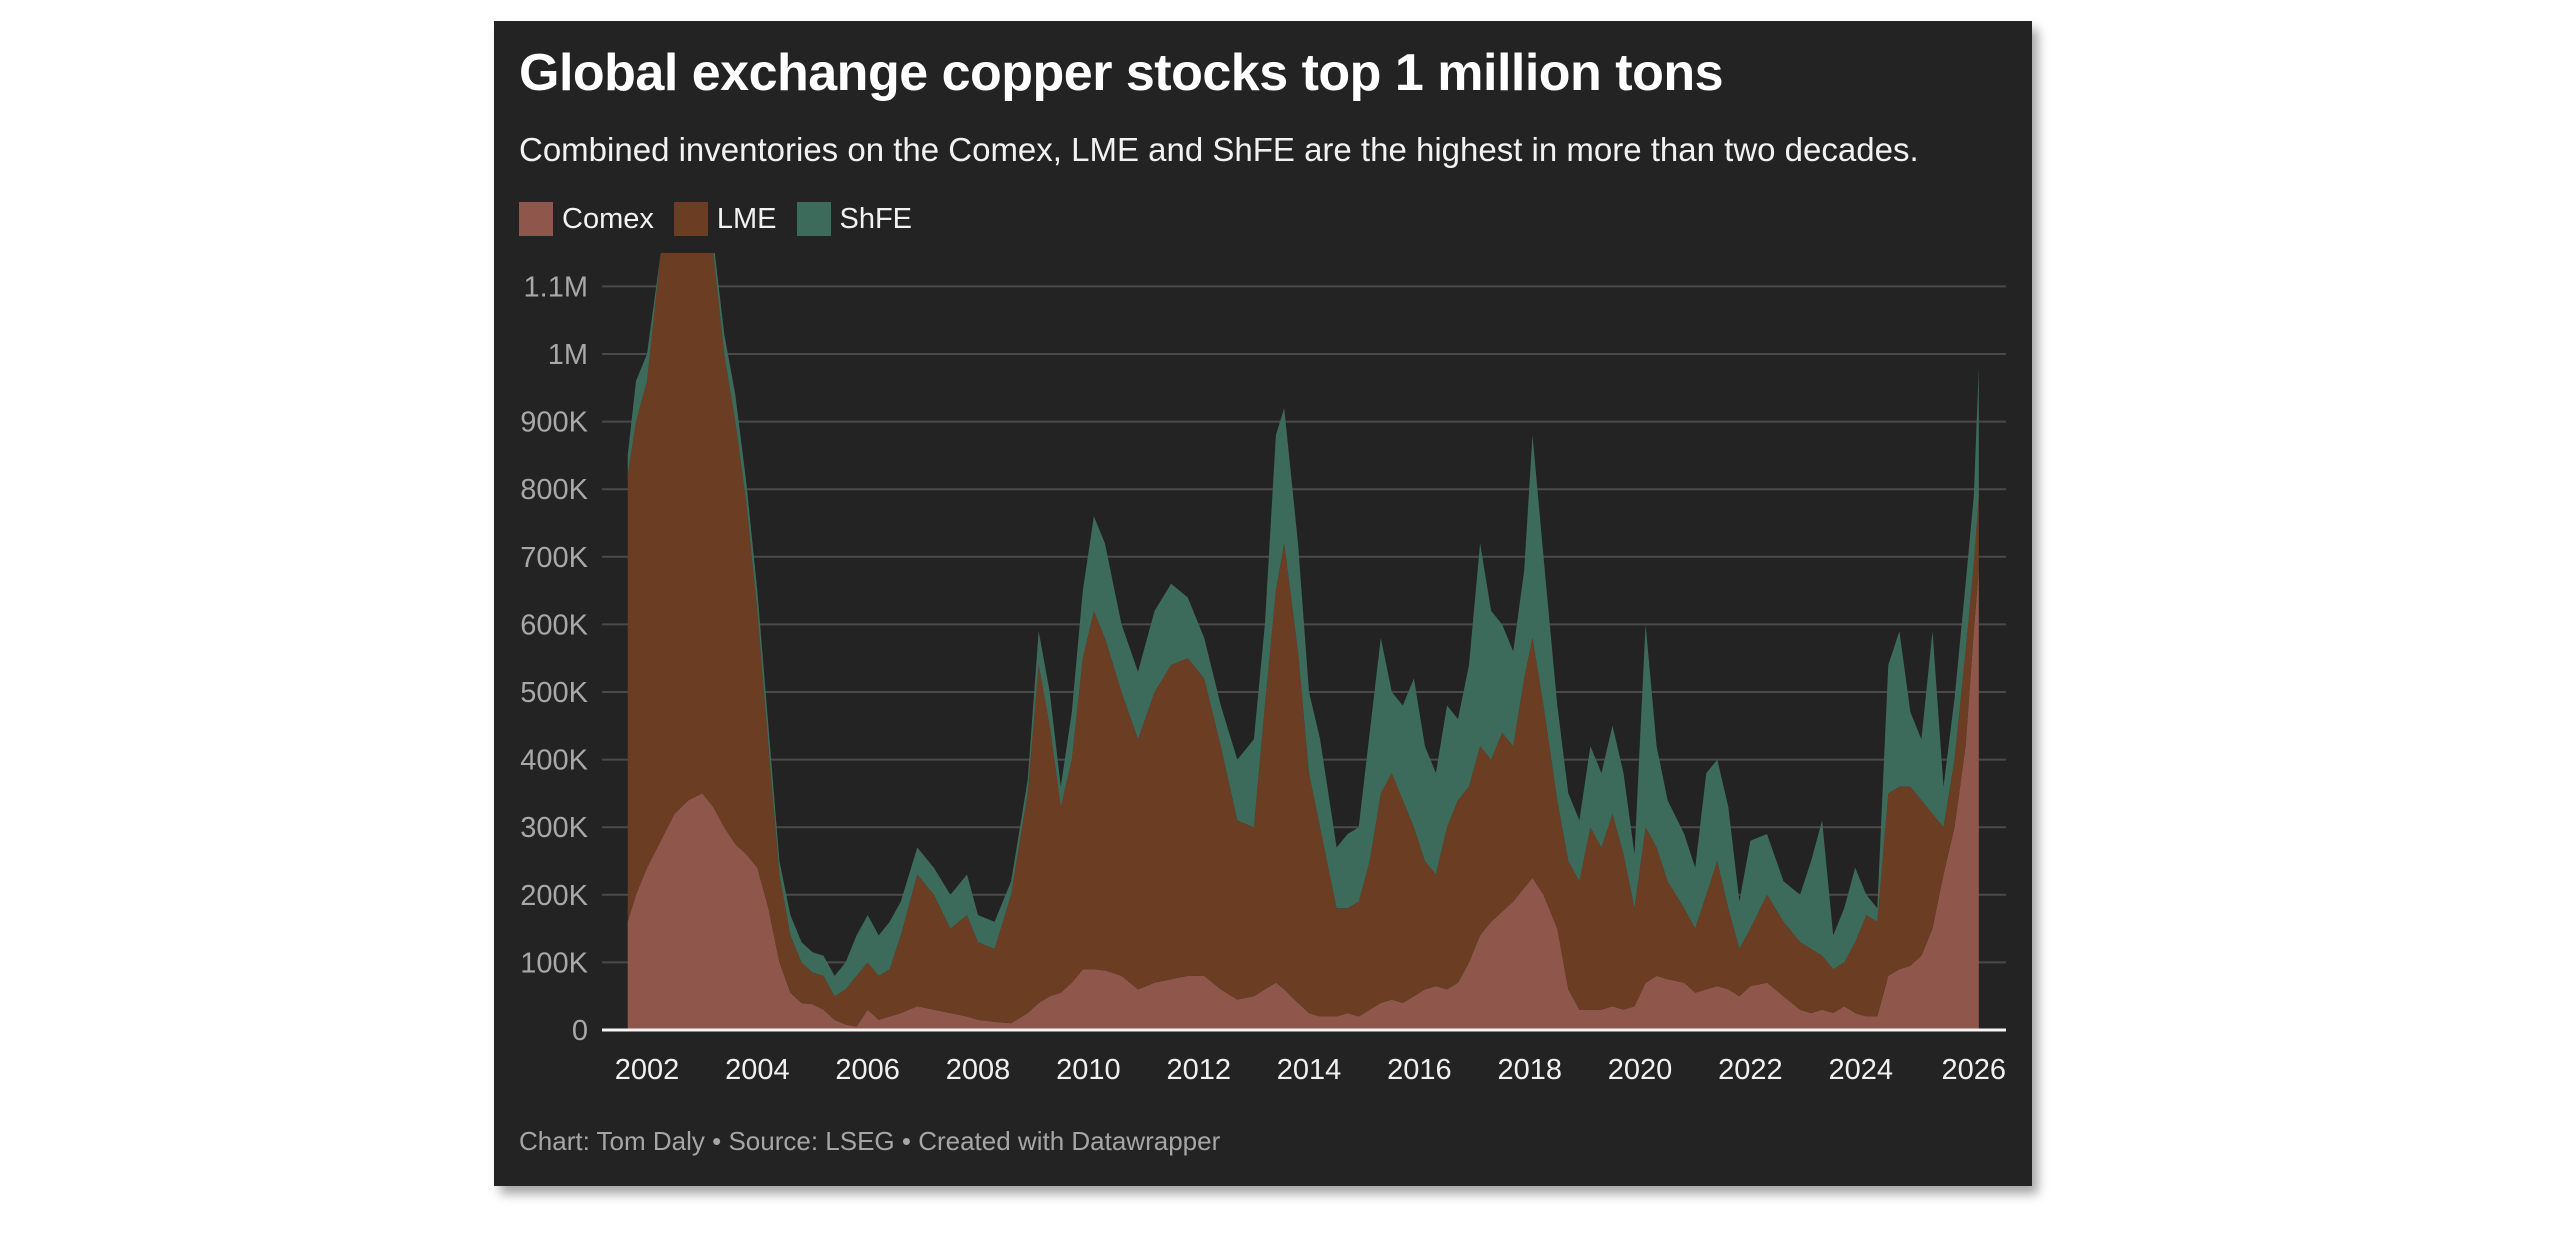 This screenshot has height=1236, width=2560. What do you see at coordinates (536, 219) in the screenshot?
I see `legend-swatch-comex` at bounding box center [536, 219].